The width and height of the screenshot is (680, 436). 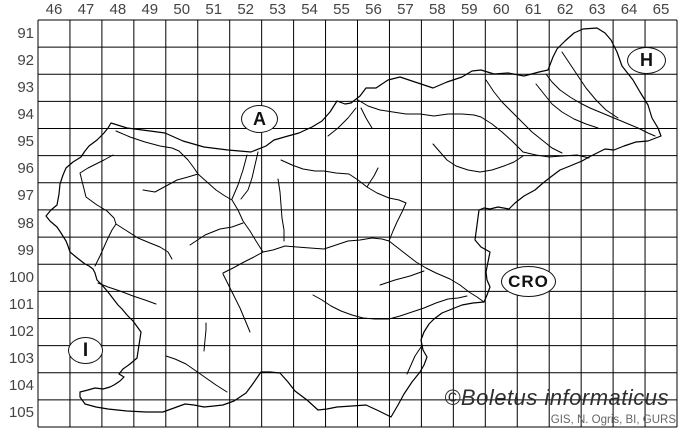 What do you see at coordinates (249, 175) in the screenshot?
I see `river-trziska-bistrica` at bounding box center [249, 175].